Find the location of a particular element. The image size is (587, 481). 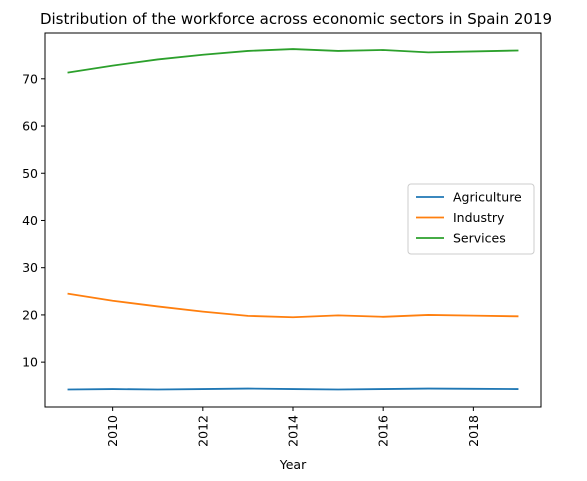

legend-box is located at coordinates (471, 219).